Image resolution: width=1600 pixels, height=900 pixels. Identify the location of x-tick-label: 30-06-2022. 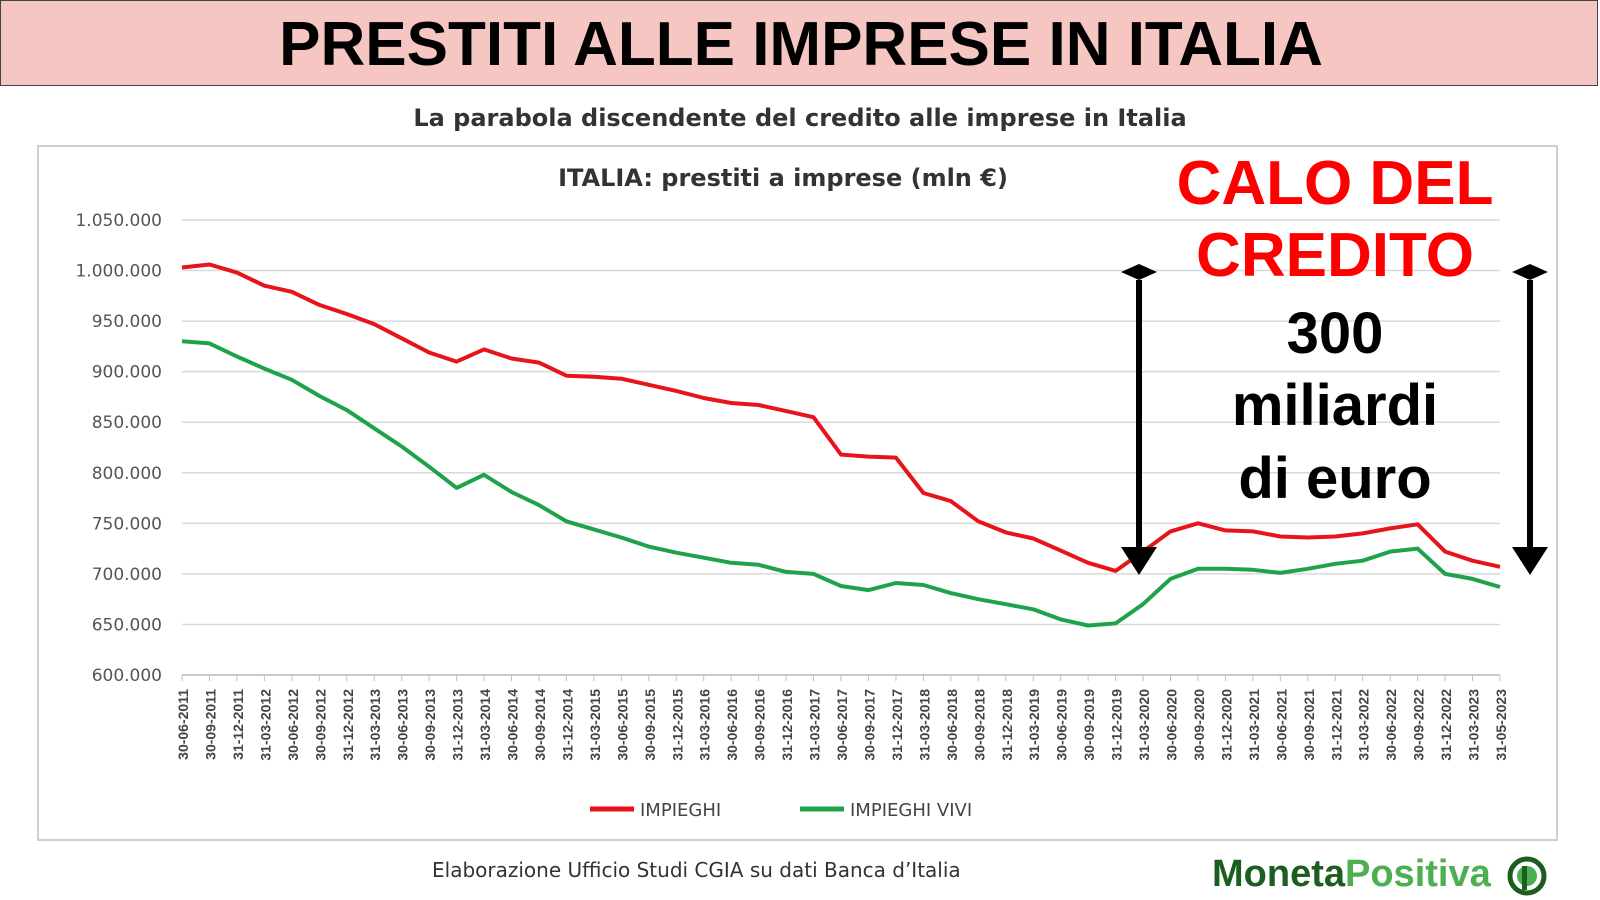
(1391, 725).